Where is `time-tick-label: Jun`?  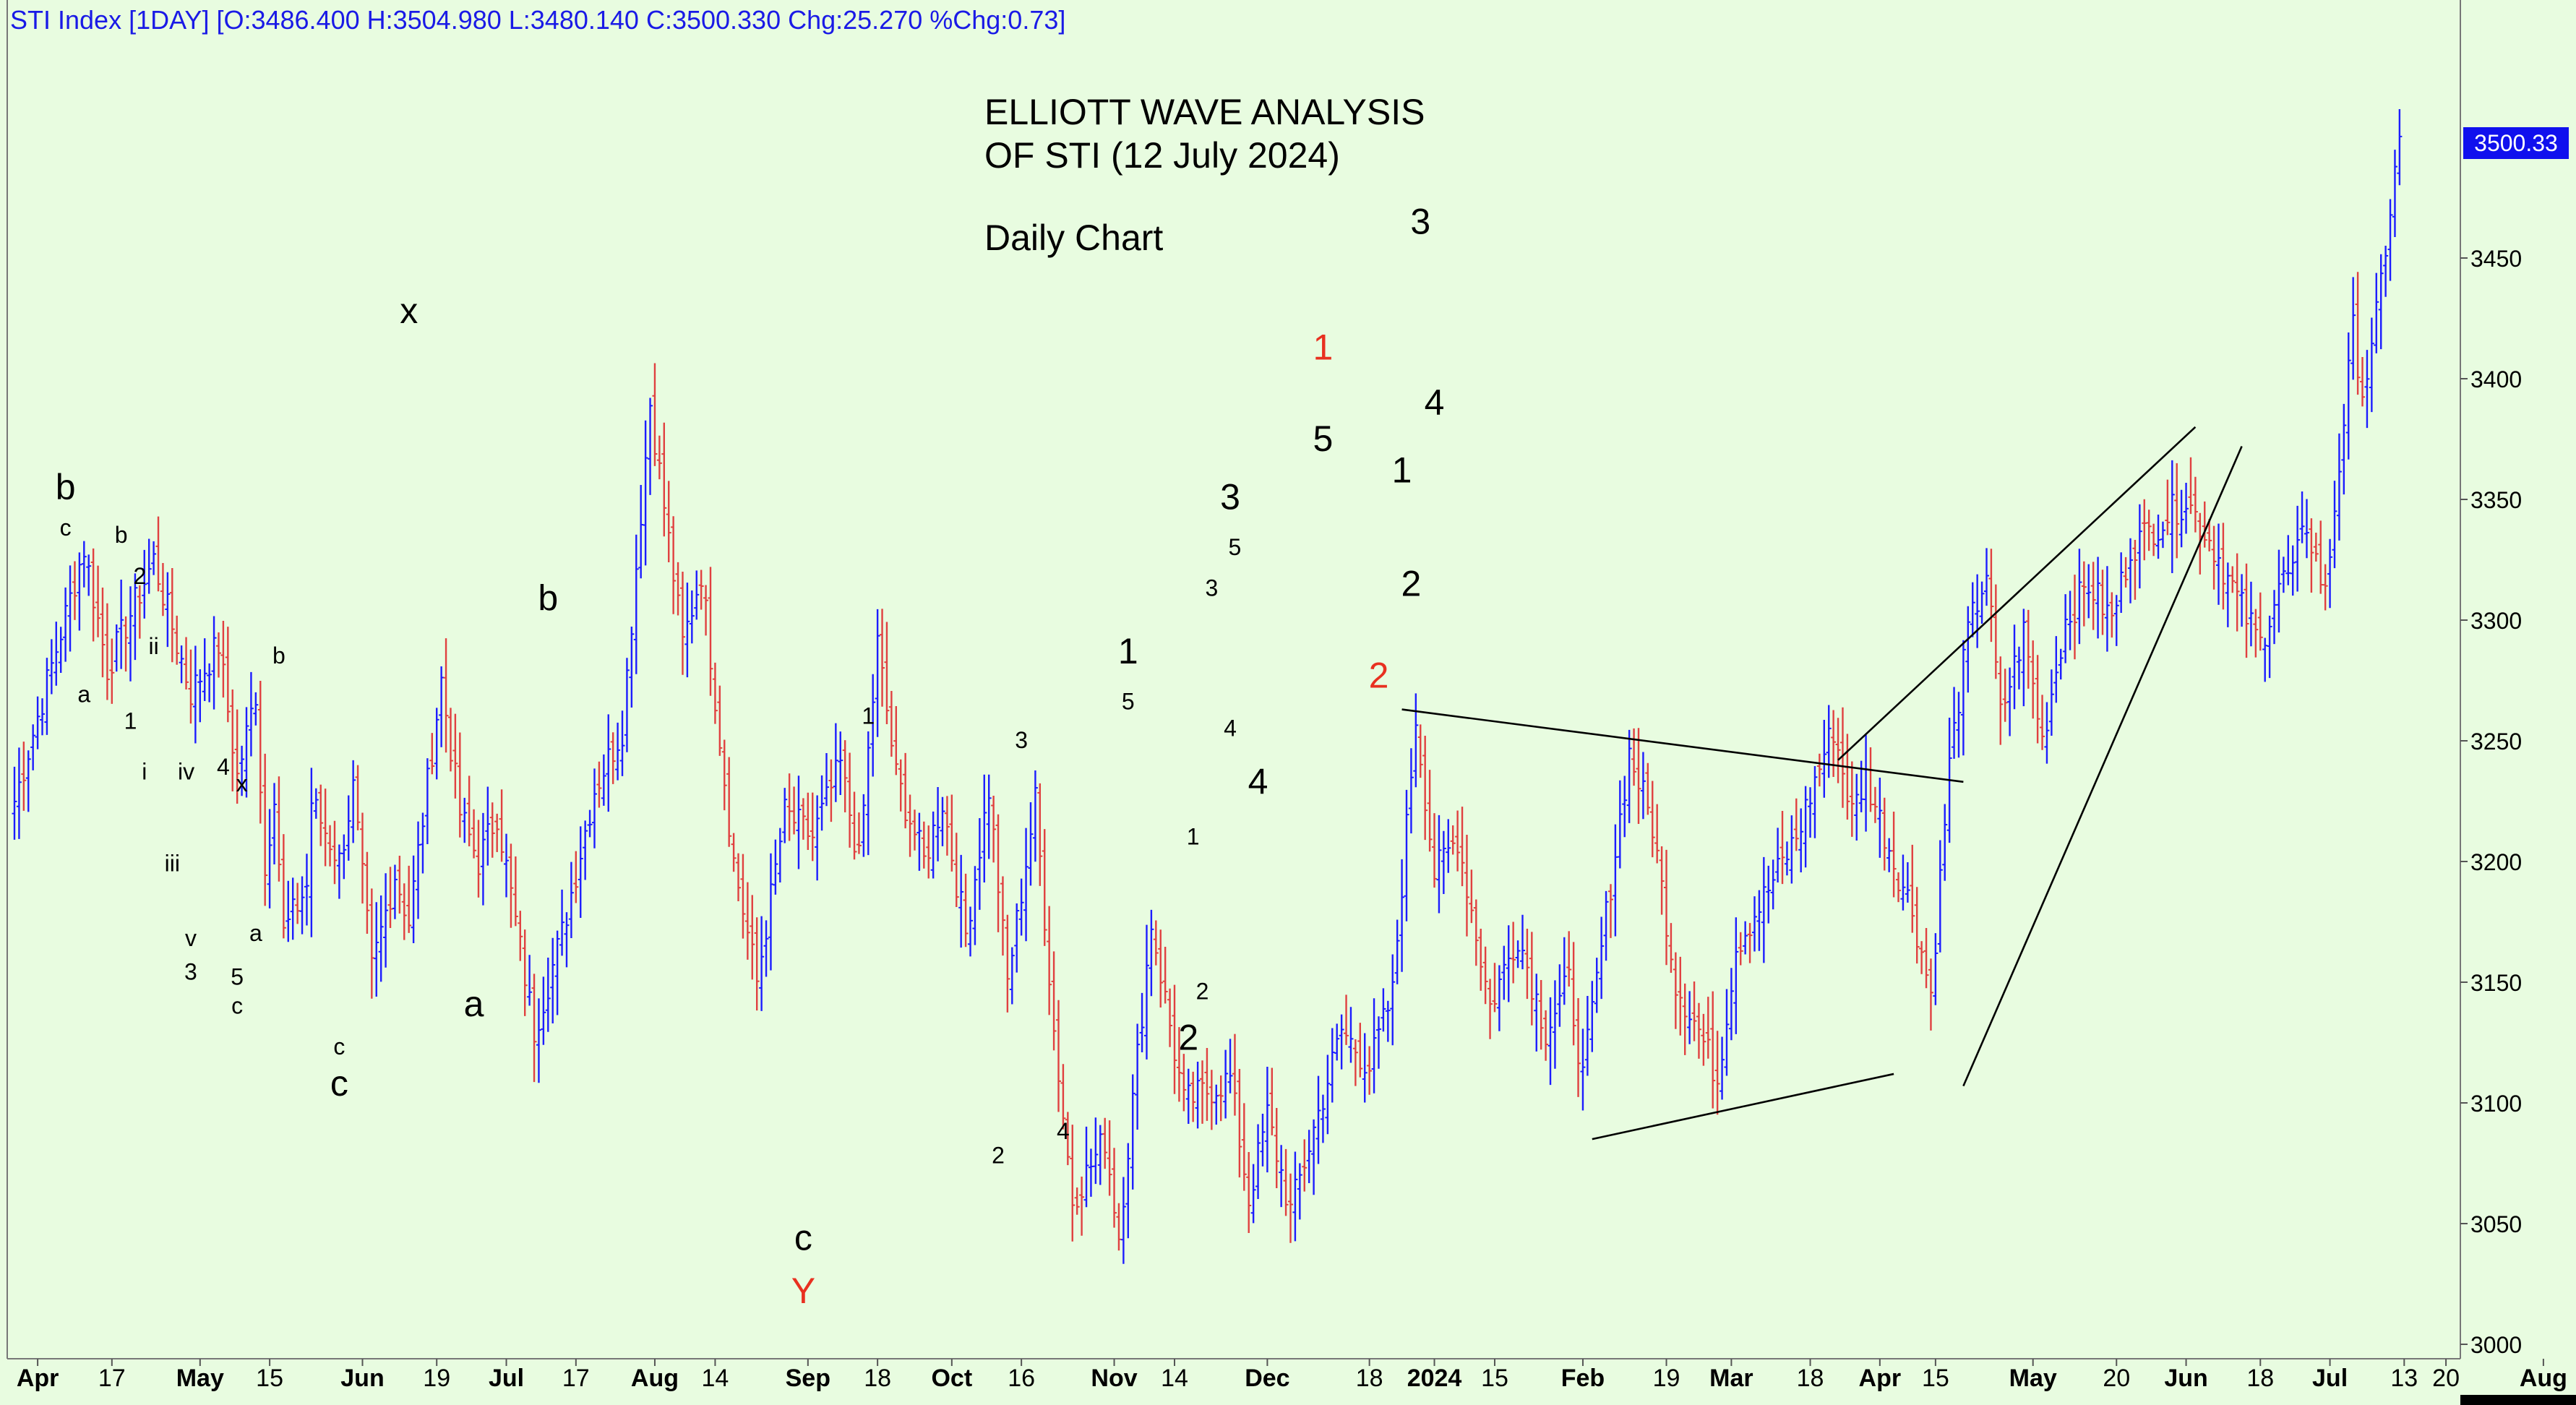
time-tick-label: Jun is located at coordinates (2186, 1378).